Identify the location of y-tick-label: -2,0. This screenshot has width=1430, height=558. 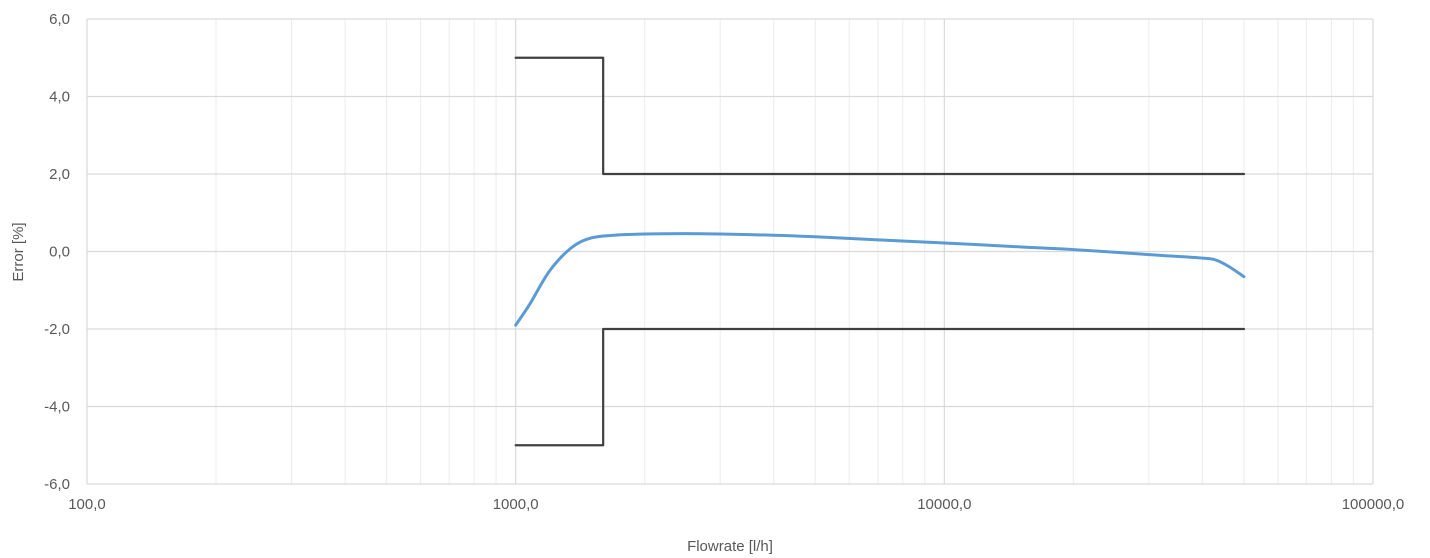
(57, 329).